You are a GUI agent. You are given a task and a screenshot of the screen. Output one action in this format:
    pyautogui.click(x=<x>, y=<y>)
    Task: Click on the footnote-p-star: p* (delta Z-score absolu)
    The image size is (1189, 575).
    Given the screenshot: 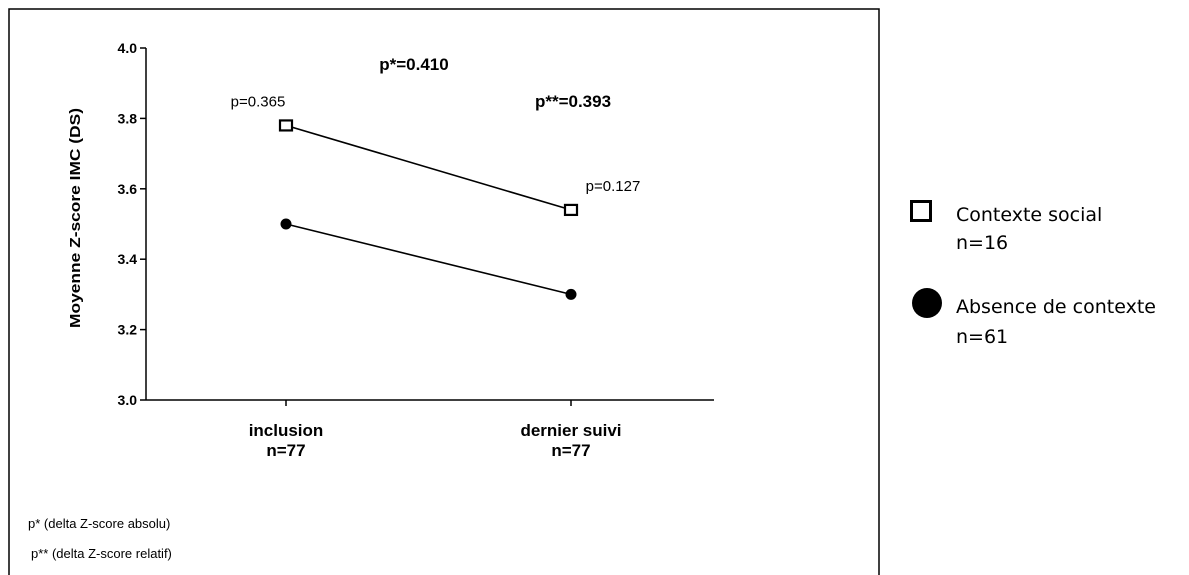 What is the action you would take?
    pyautogui.click(x=99, y=523)
    